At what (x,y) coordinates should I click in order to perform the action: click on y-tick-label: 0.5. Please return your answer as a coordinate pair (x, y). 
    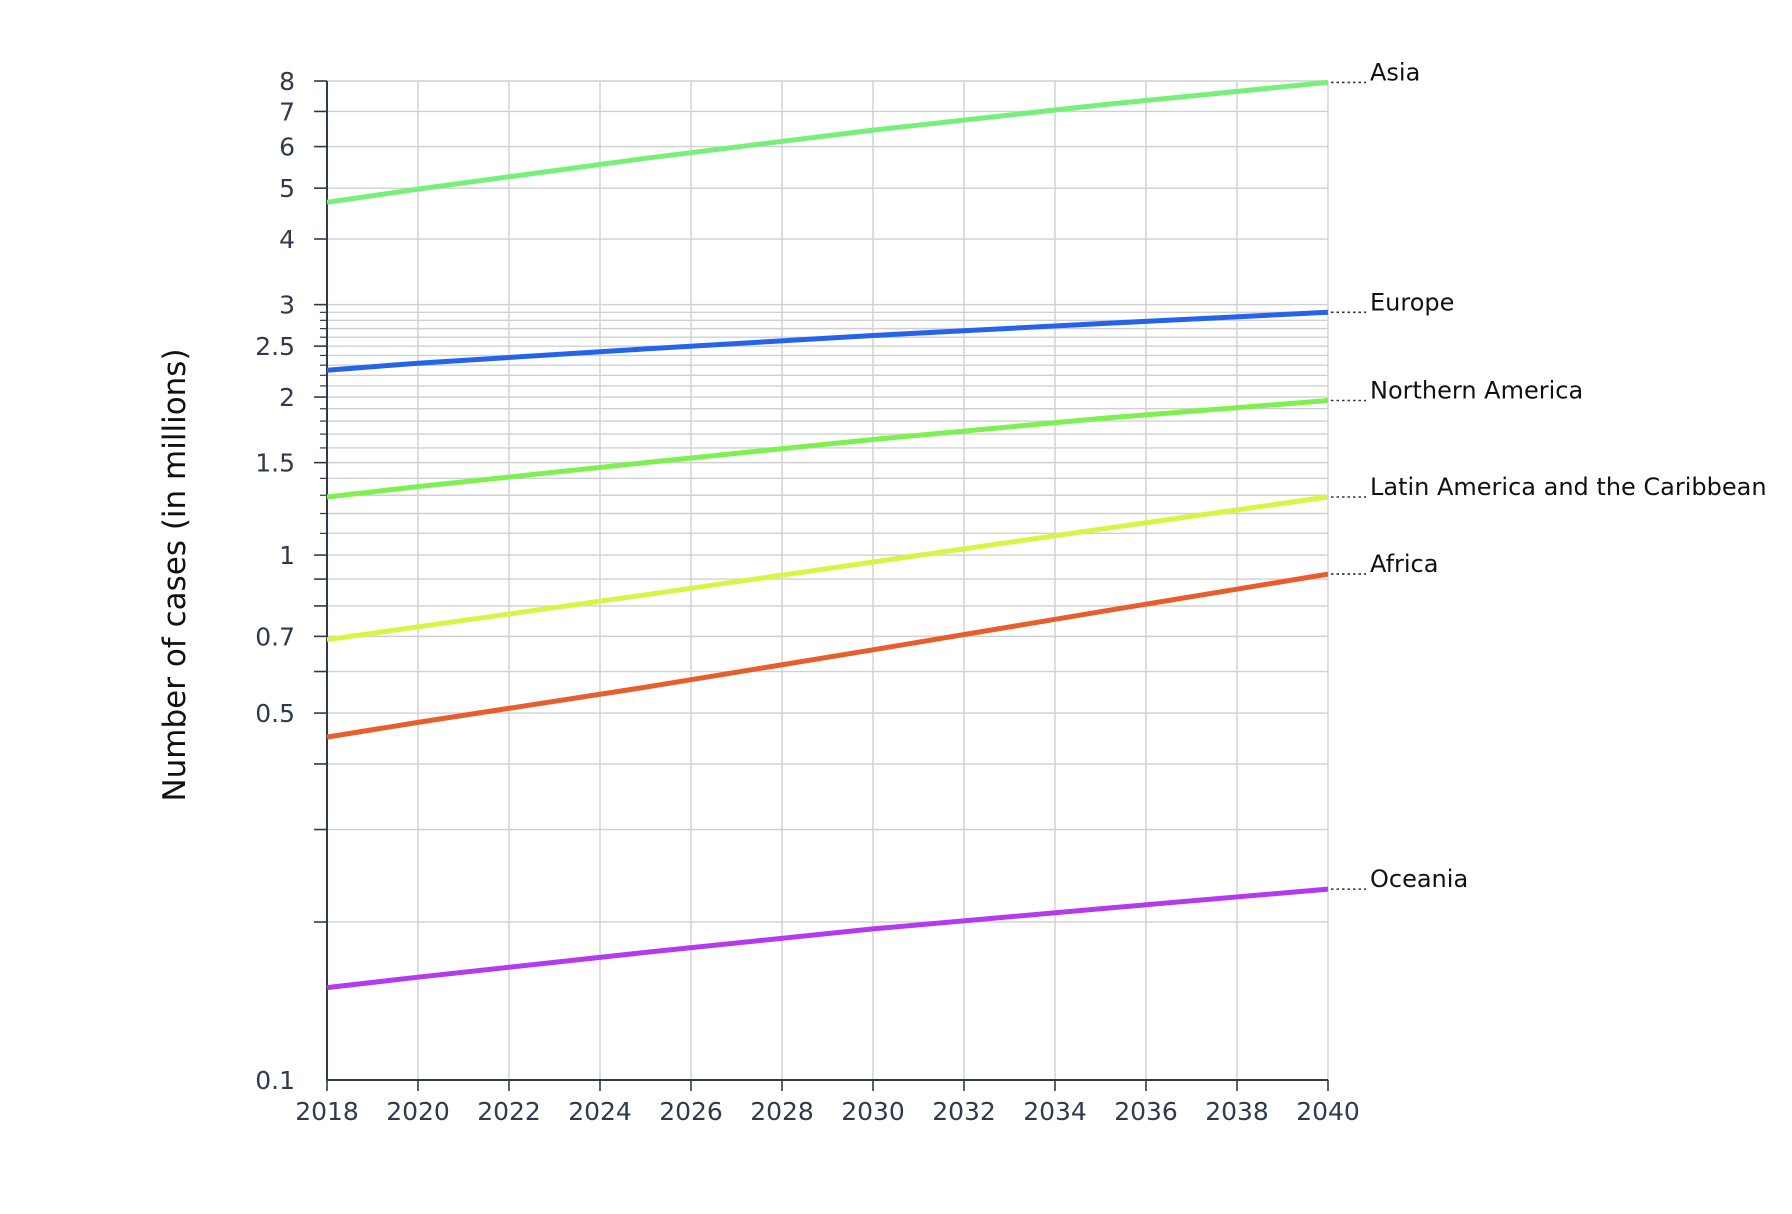
    Looking at the image, I should click on (275, 713).